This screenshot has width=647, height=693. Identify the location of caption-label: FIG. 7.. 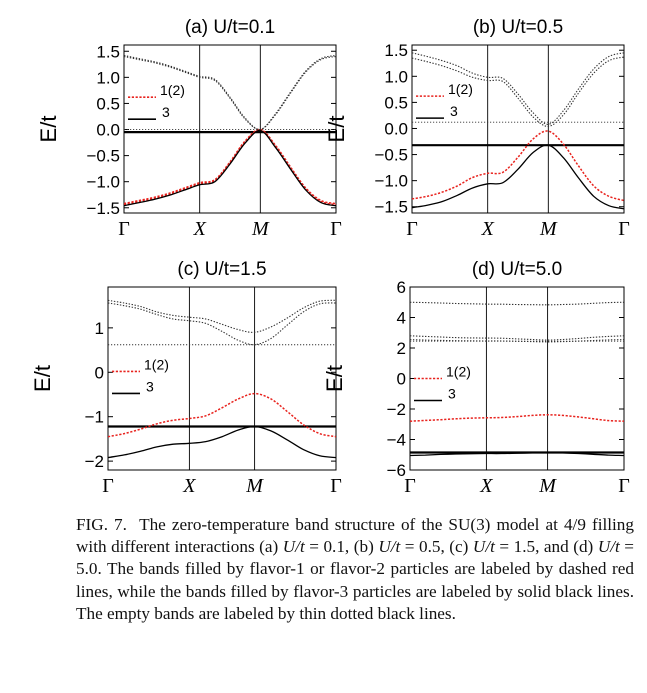
(101, 524).